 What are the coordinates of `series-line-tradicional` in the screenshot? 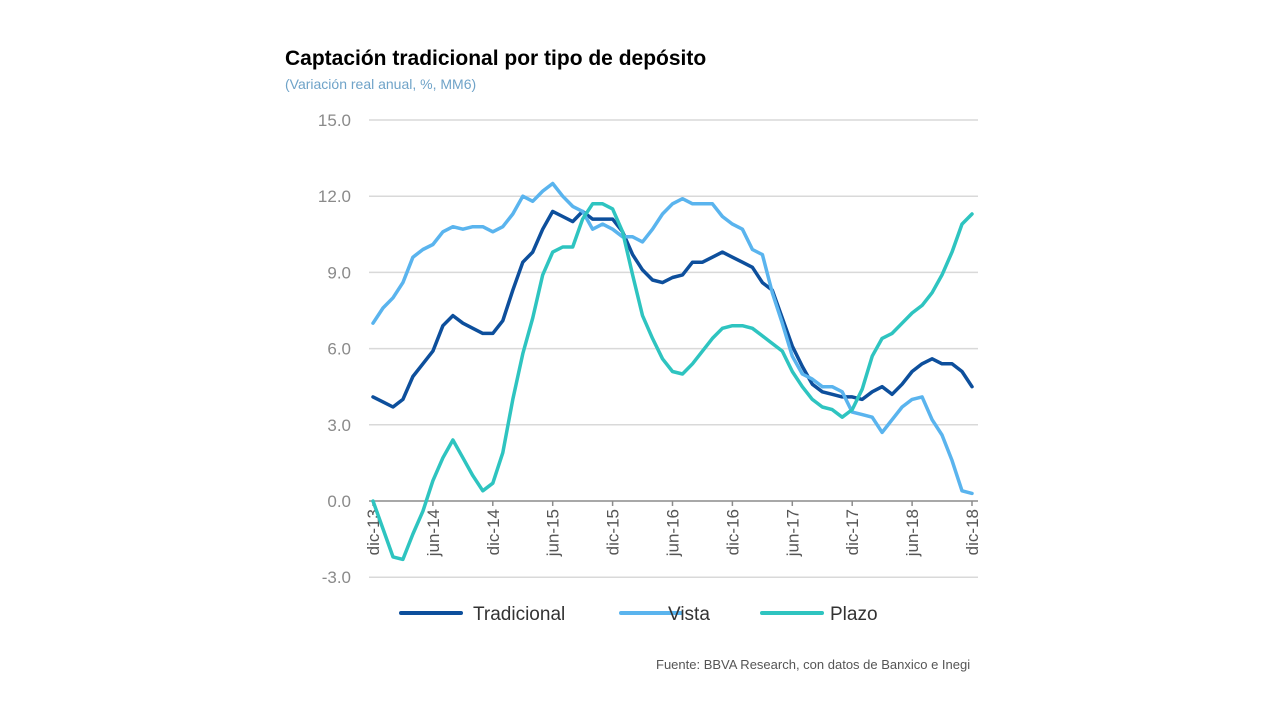 It's located at (672, 309).